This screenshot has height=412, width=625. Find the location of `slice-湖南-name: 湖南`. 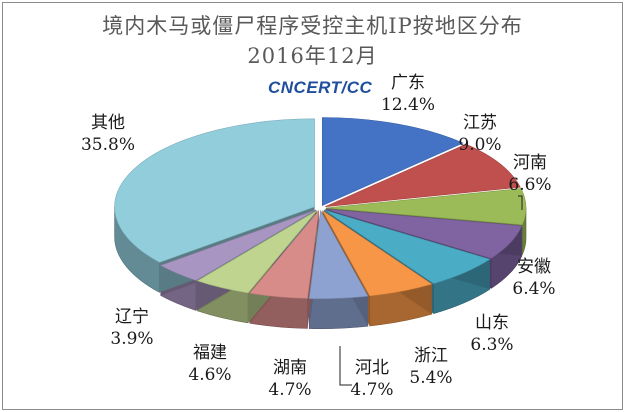

slice-湖南-name: 湖南 is located at coordinates (290, 368).